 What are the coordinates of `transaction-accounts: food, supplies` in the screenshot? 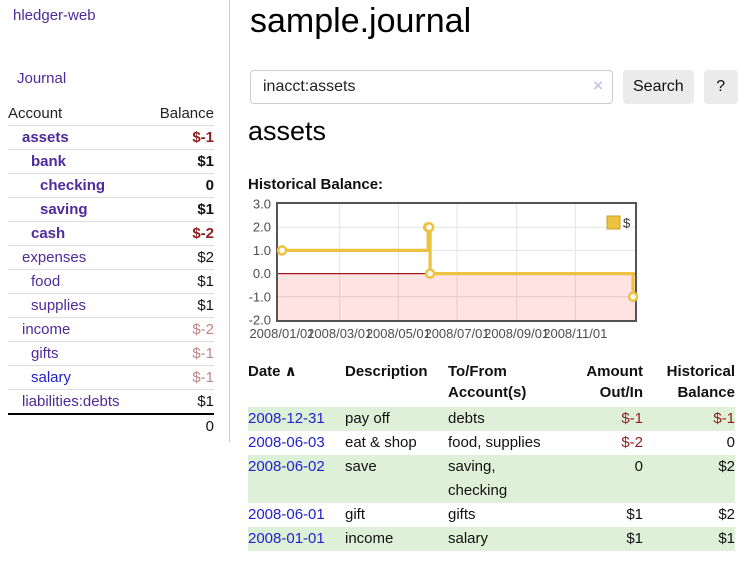 It's located at (494, 442).